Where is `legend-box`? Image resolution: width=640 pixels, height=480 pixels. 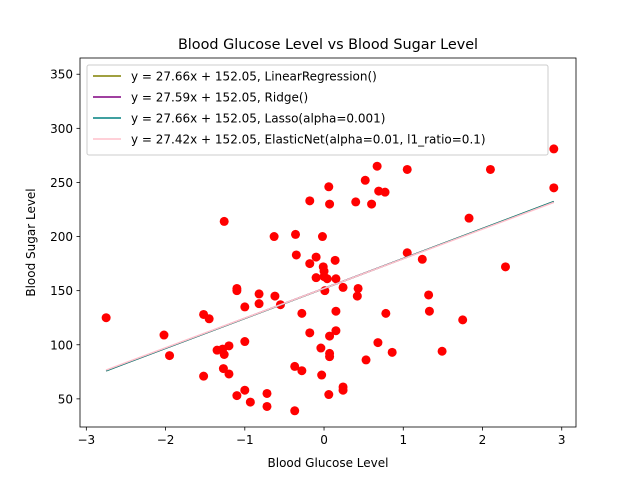
legend-box is located at coordinates (317, 110).